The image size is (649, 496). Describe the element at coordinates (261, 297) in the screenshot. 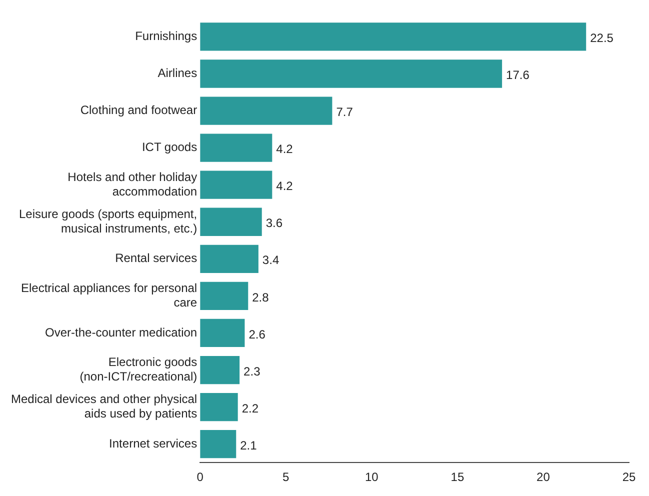

I see `data-label: 2.8` at that location.